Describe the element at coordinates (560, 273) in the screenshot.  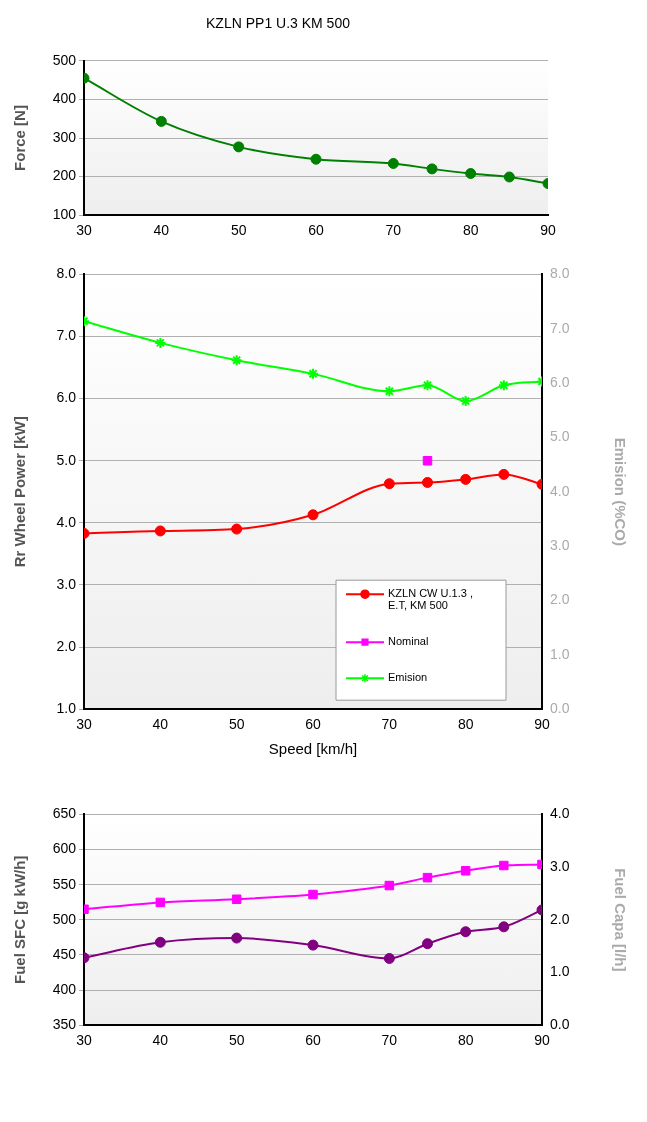
I see `y2-tick-label: 8.0` at that location.